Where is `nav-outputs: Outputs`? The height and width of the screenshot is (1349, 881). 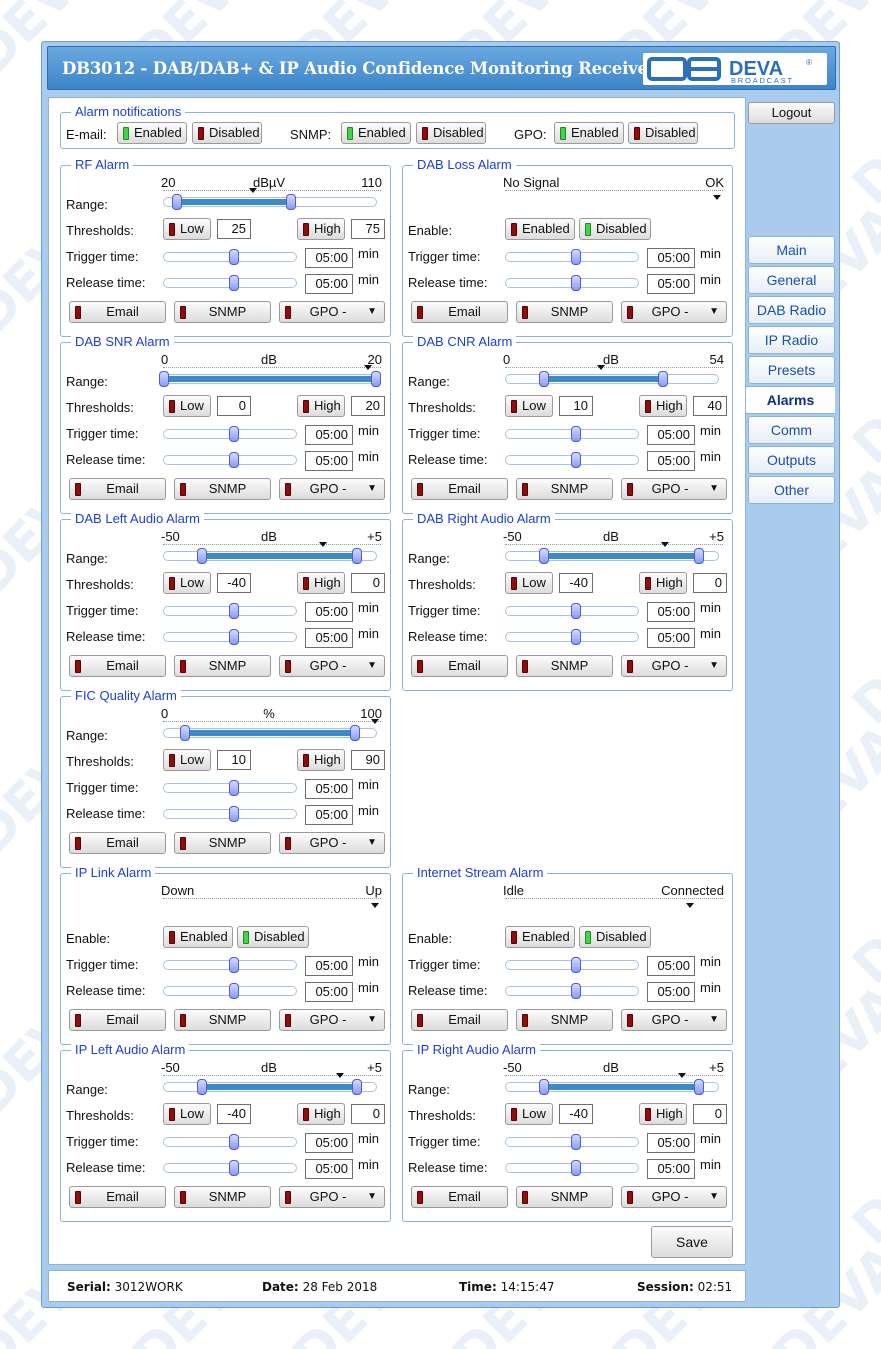 nav-outputs: Outputs is located at coordinates (791, 460).